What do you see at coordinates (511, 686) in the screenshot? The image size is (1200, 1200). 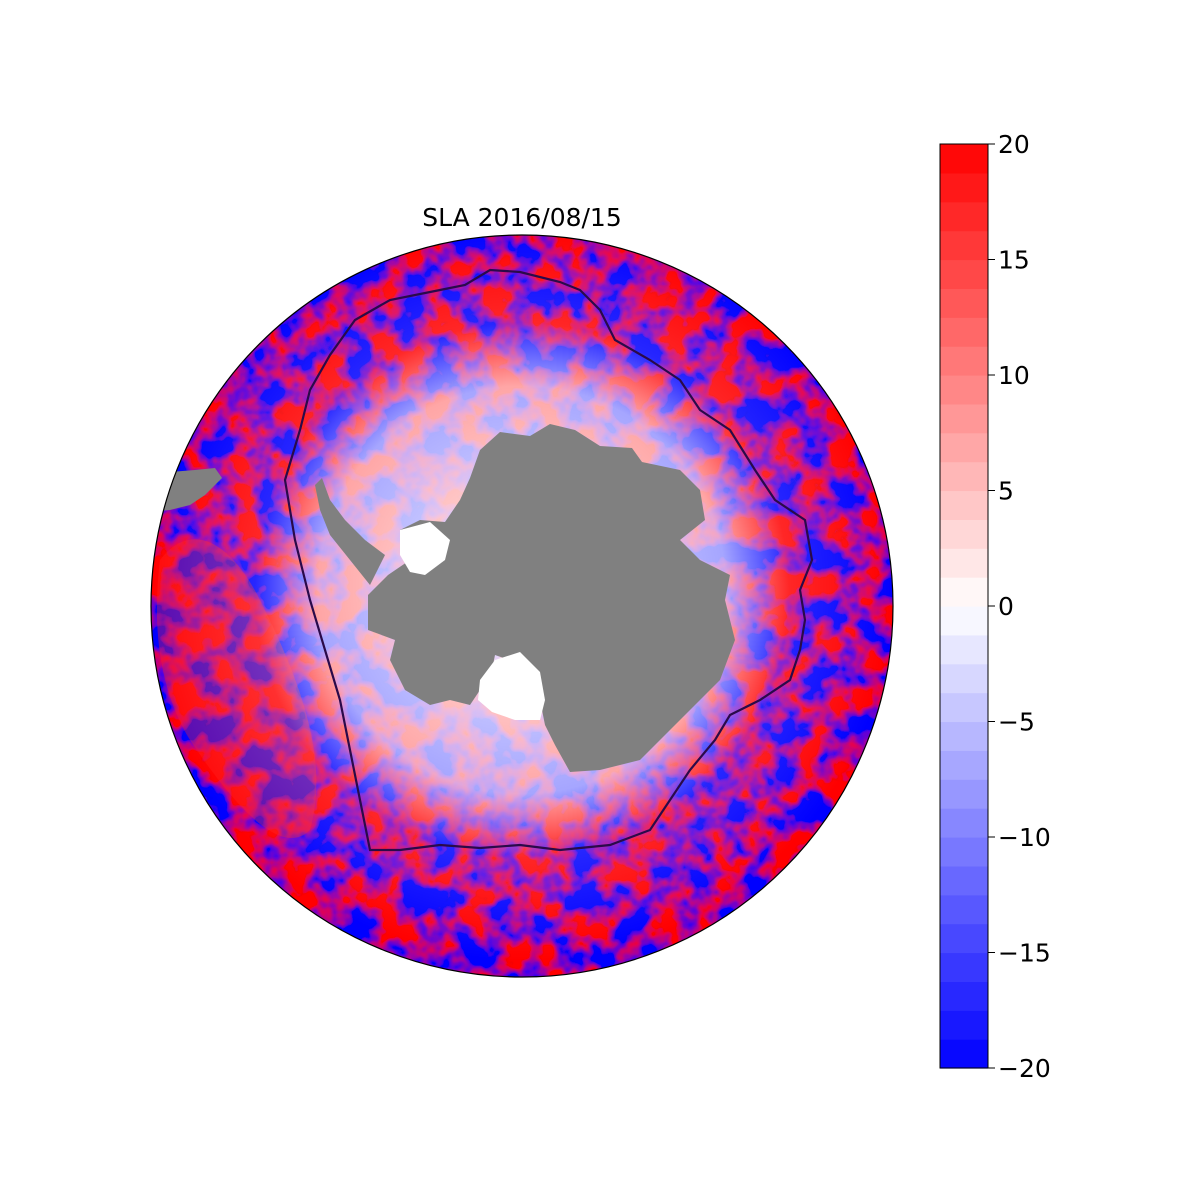 I see `ross-ice-shelf` at bounding box center [511, 686].